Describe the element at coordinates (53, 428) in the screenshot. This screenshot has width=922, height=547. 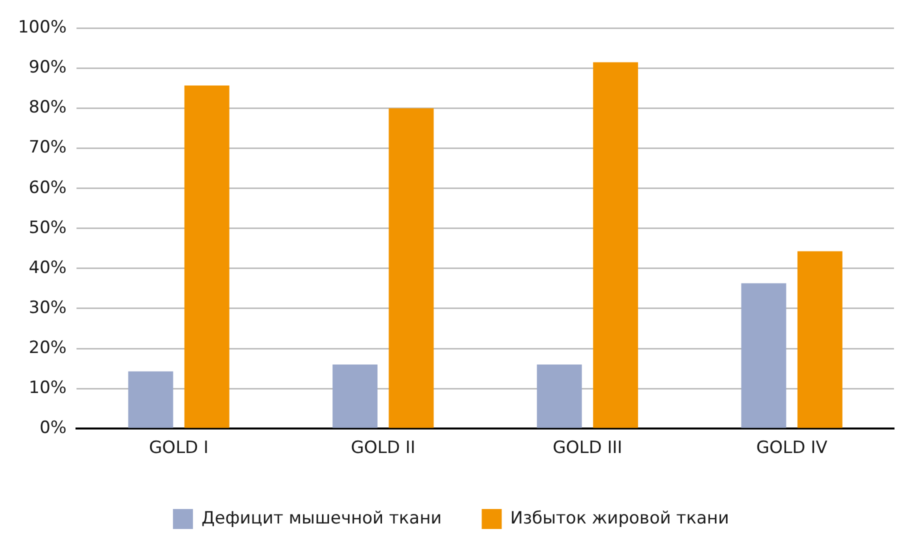
I see `y-tick-label: 0%` at that location.